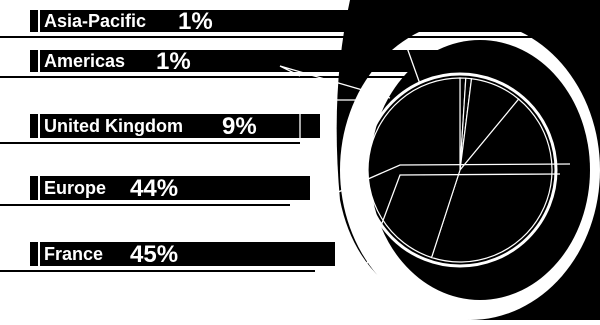 The height and width of the screenshot is (325, 600). Describe the element at coordinates (34, 254) in the screenshot. I see `legend-marker-france` at that location.